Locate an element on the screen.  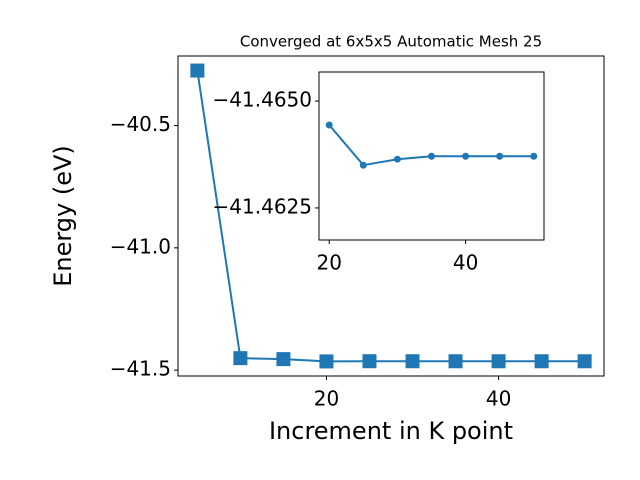
y-tick-label: −41.4650 is located at coordinates (262, 100).